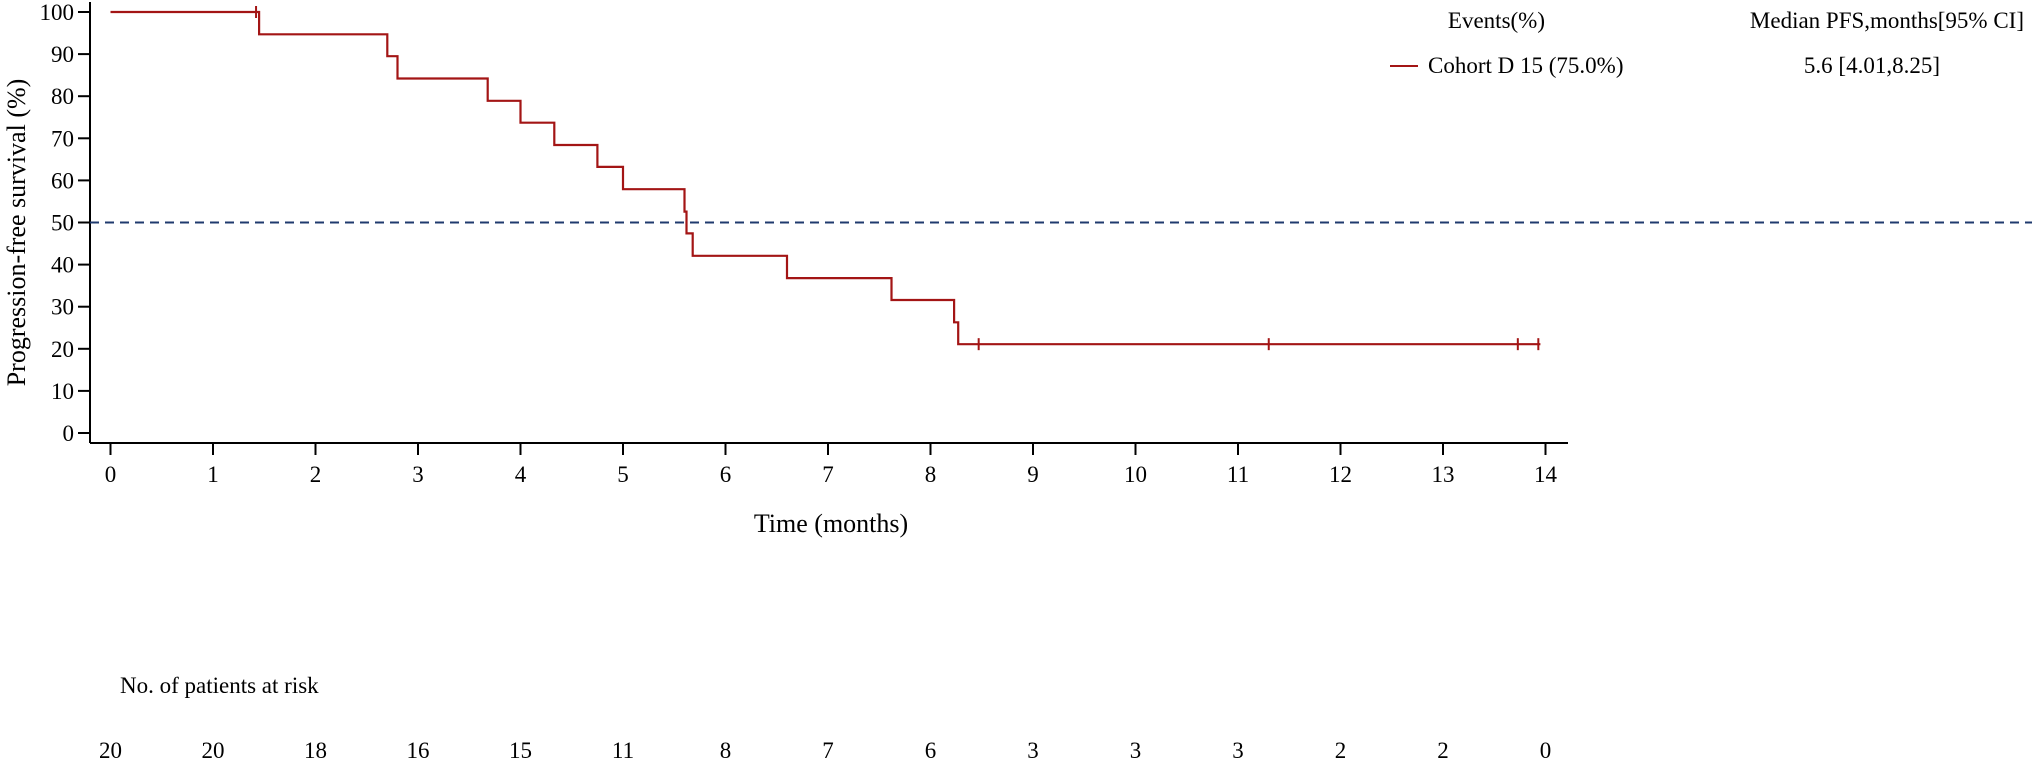  Describe the element at coordinates (520, 750) in the screenshot. I see `risk-count: 15` at that location.